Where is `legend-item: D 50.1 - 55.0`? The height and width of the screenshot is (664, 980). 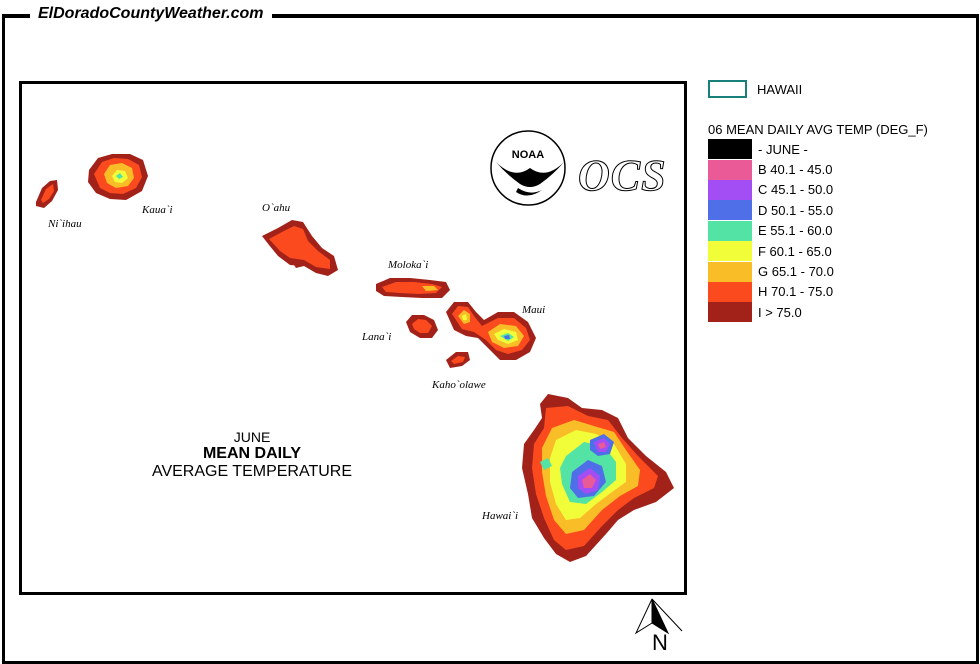
legend-item: D 50.1 - 55.0 is located at coordinates (843, 210).